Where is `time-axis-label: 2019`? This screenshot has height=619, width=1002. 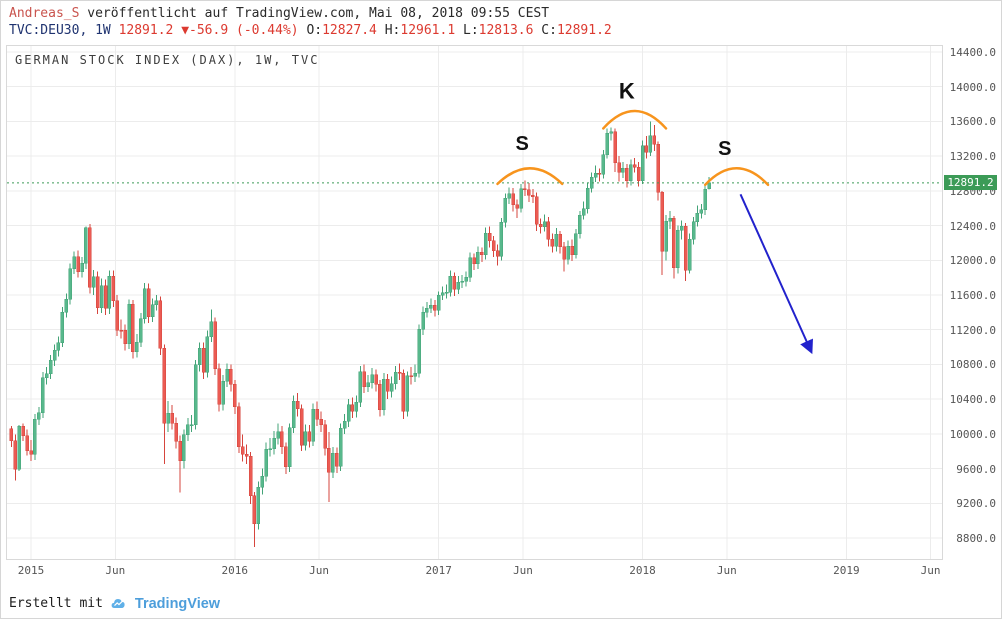 time-axis-label: 2019 is located at coordinates (846, 570).